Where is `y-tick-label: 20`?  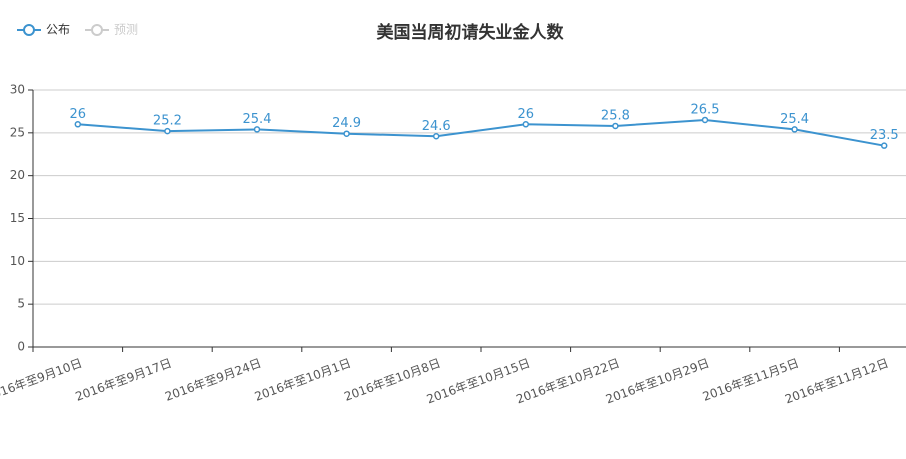 y-tick-label: 20 is located at coordinates (17, 175).